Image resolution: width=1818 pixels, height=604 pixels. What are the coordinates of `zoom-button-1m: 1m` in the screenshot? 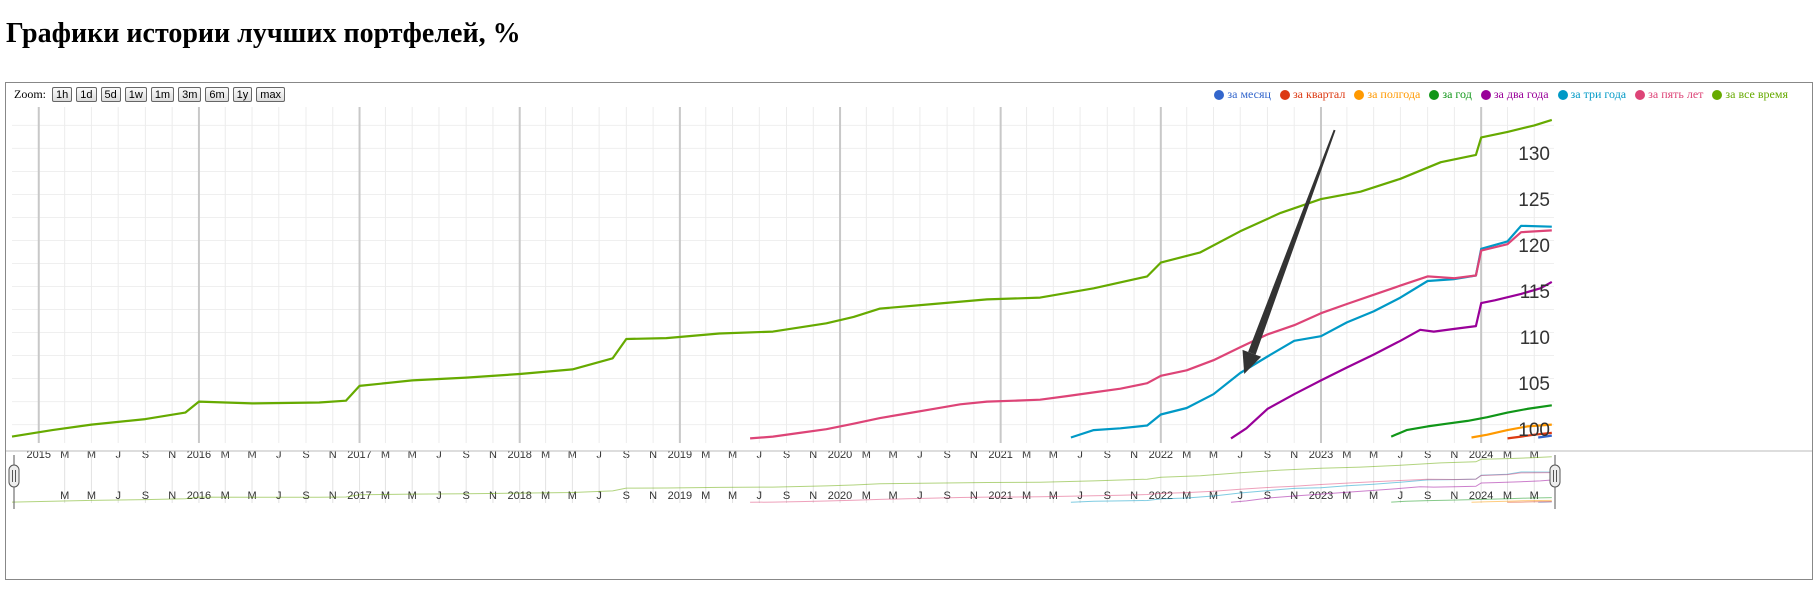 It's located at (162, 94).